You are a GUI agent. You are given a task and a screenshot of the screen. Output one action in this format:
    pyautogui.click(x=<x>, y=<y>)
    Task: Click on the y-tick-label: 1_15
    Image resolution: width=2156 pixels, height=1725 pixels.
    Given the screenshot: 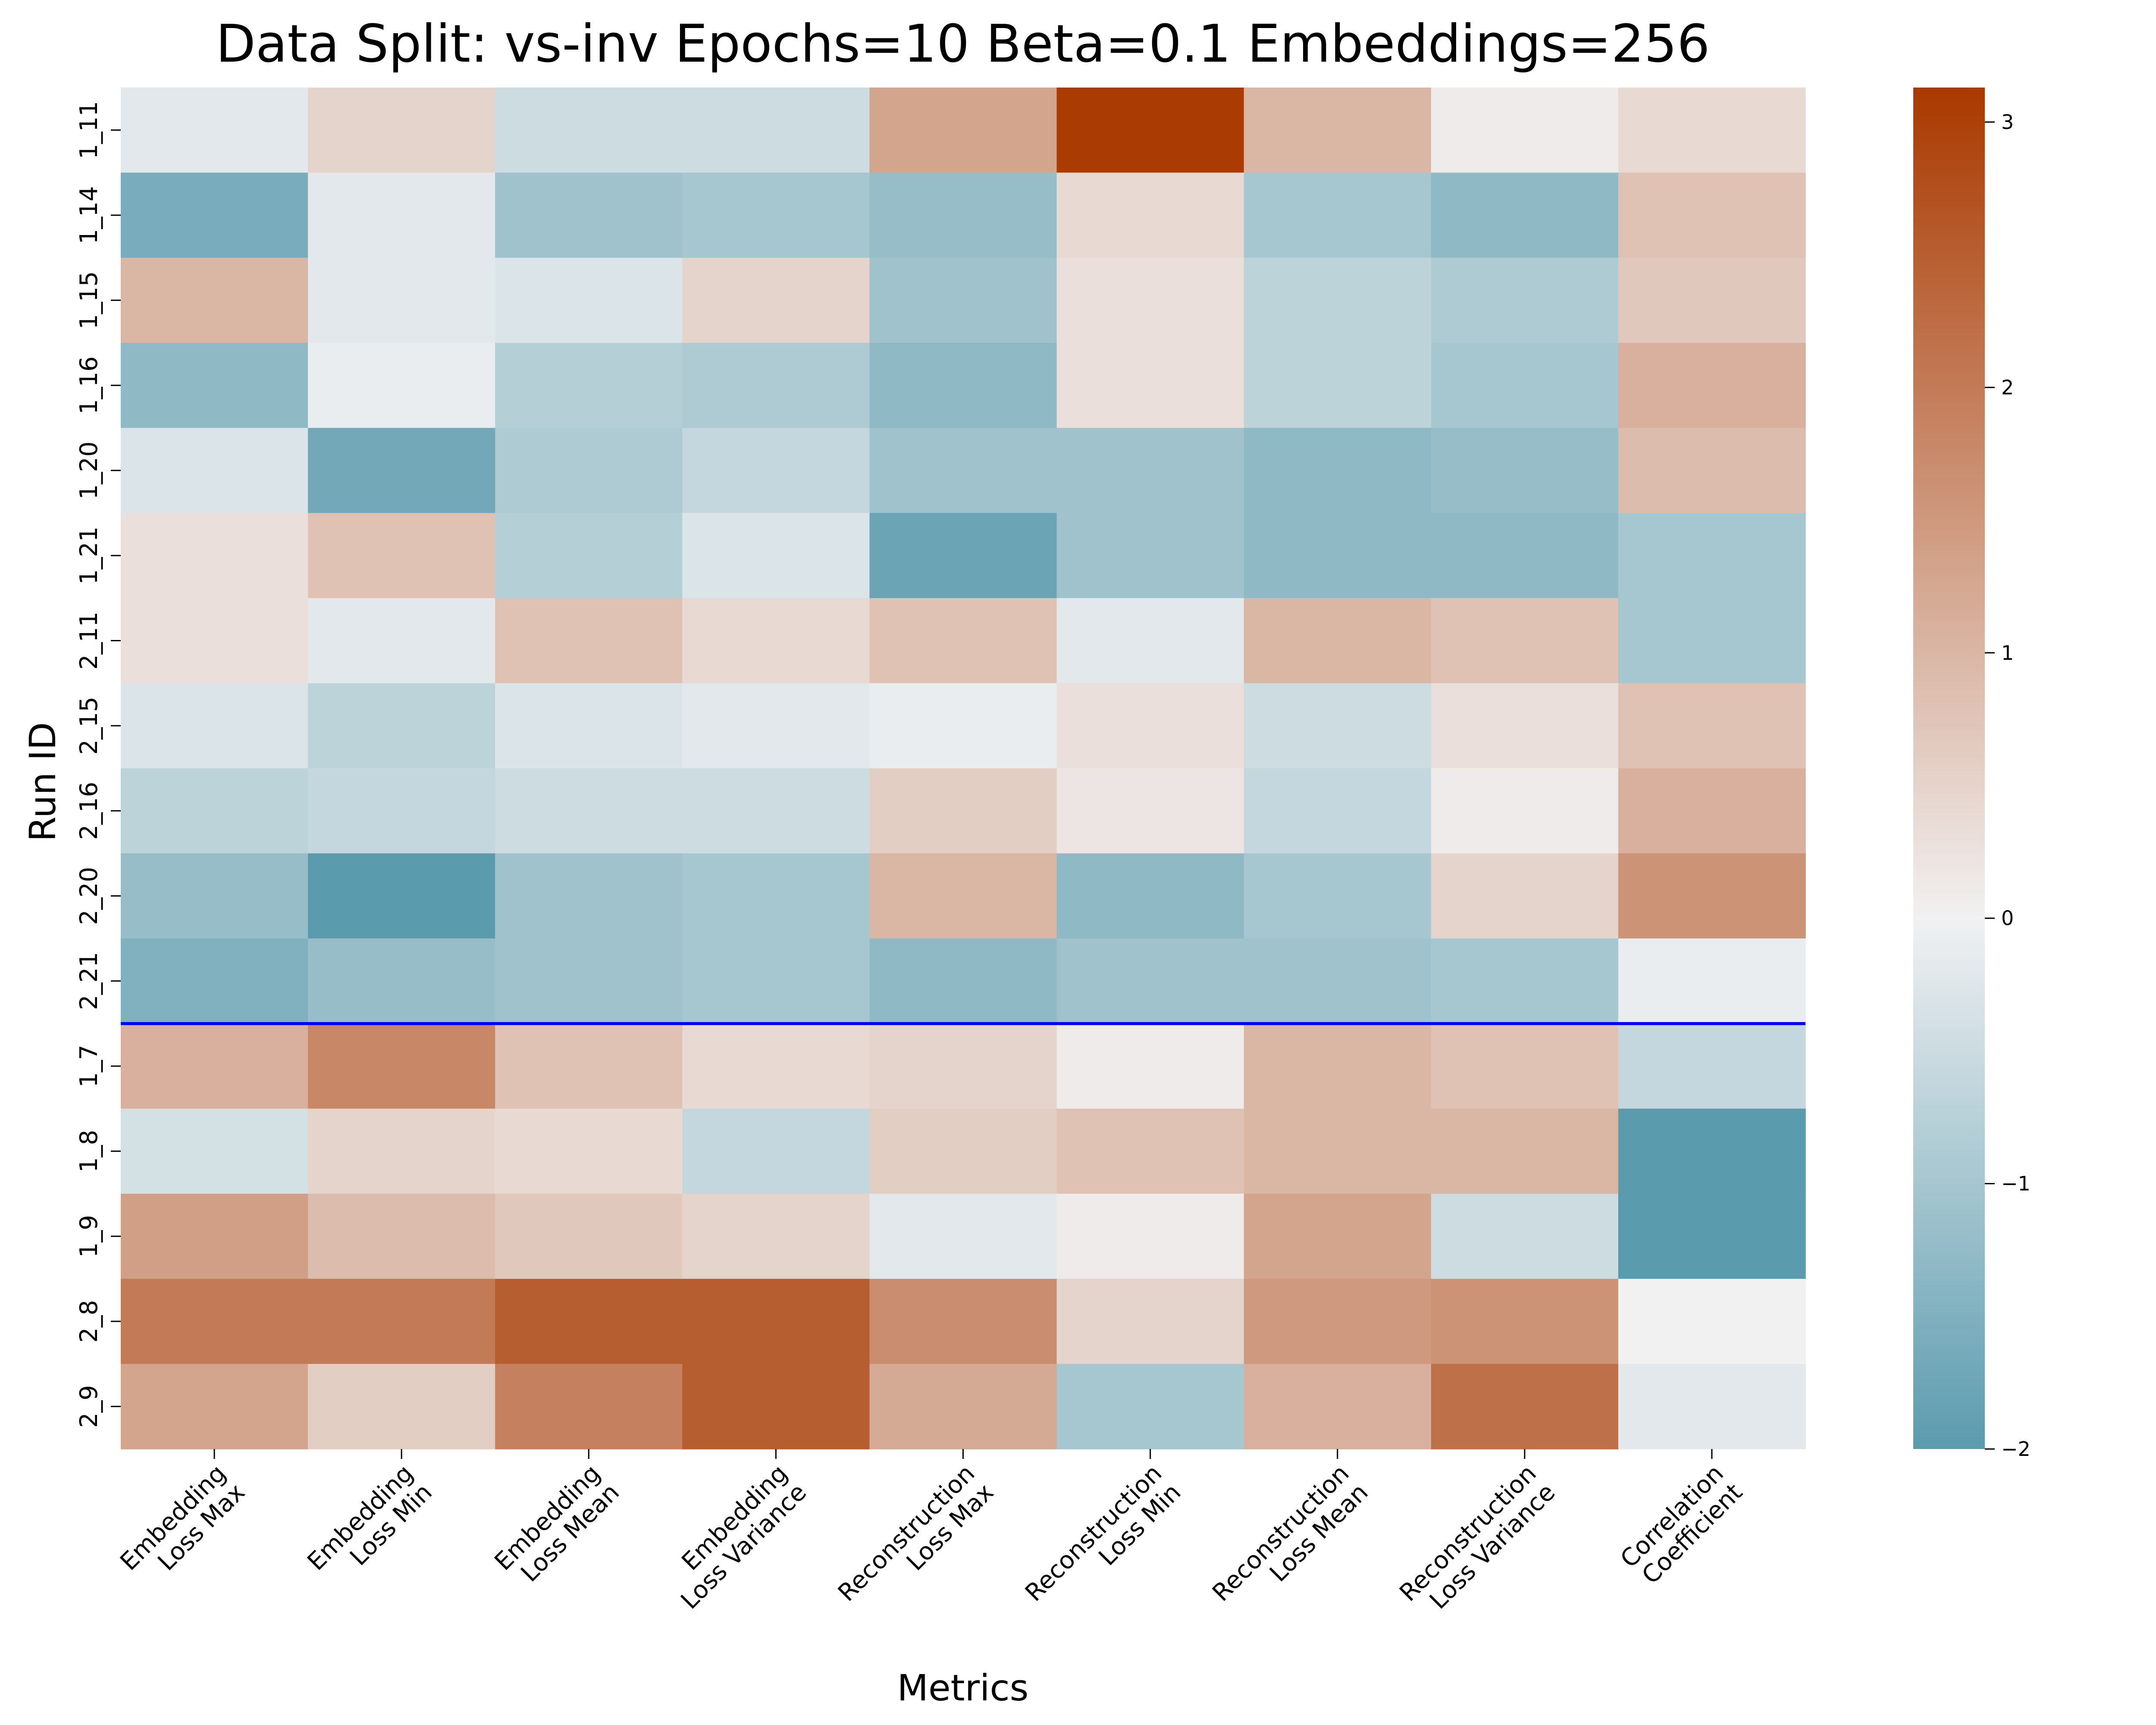 What is the action you would take?
    pyautogui.click(x=89, y=300)
    